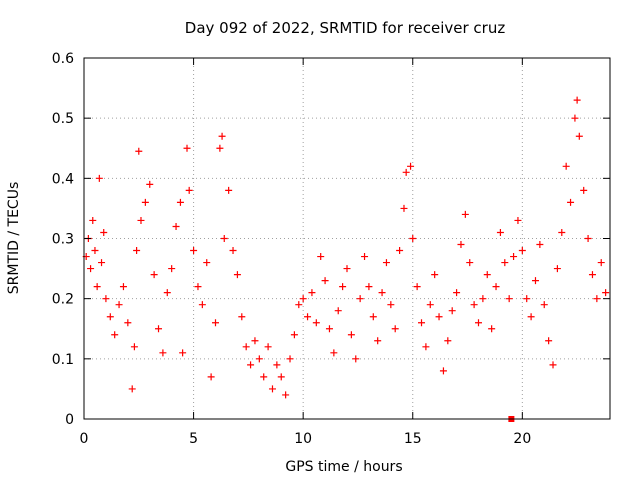 The image size is (640, 480). Describe the element at coordinates (63, 300) in the screenshot. I see `y-tick-label: 0.2` at that location.